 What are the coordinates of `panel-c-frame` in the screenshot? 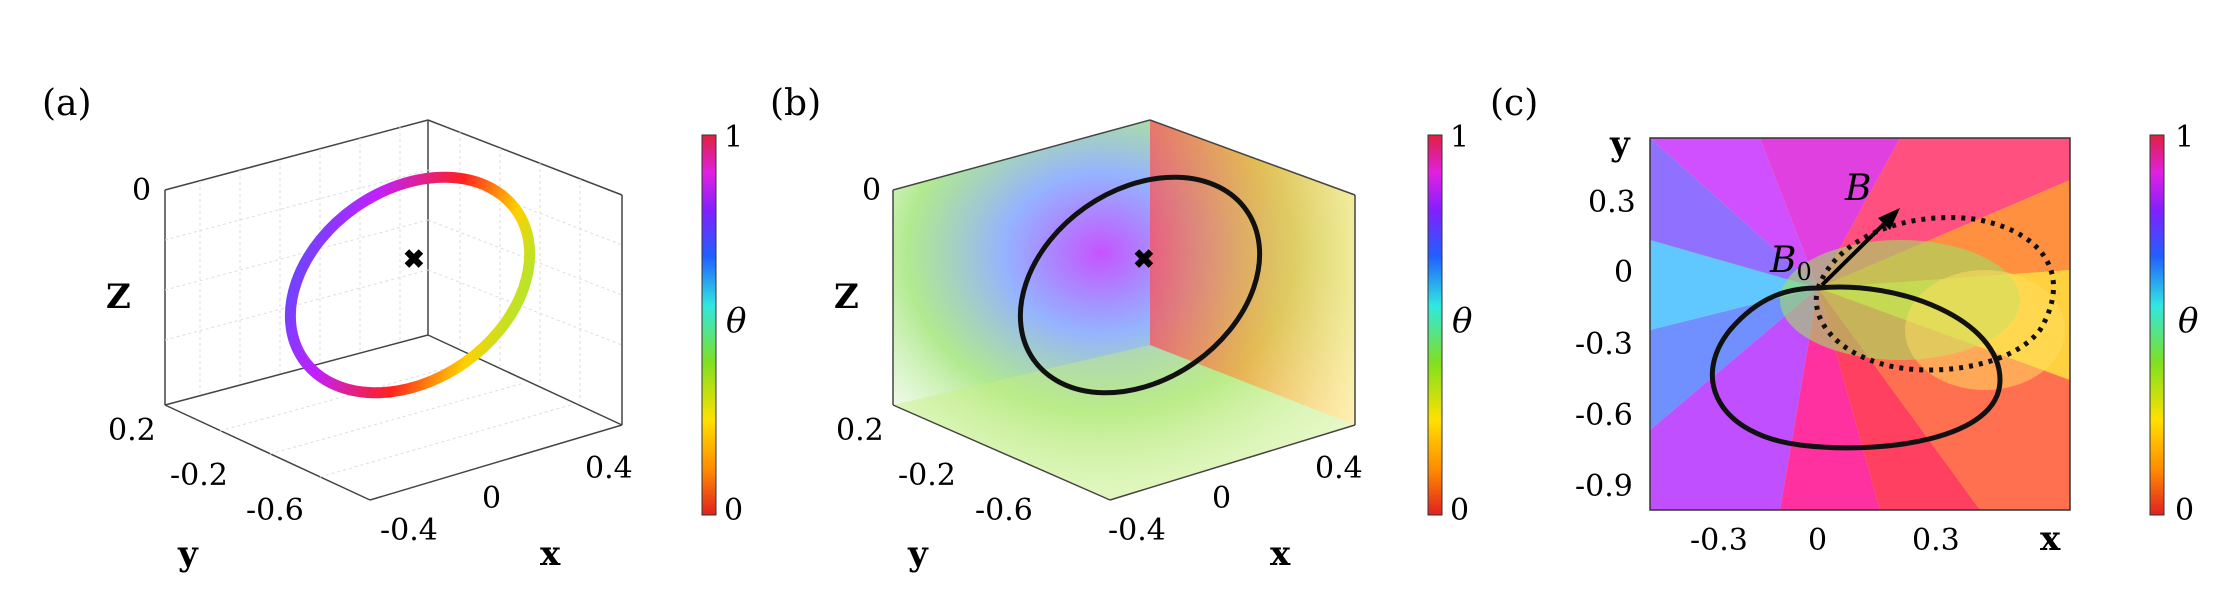 It's located at (1860, 324).